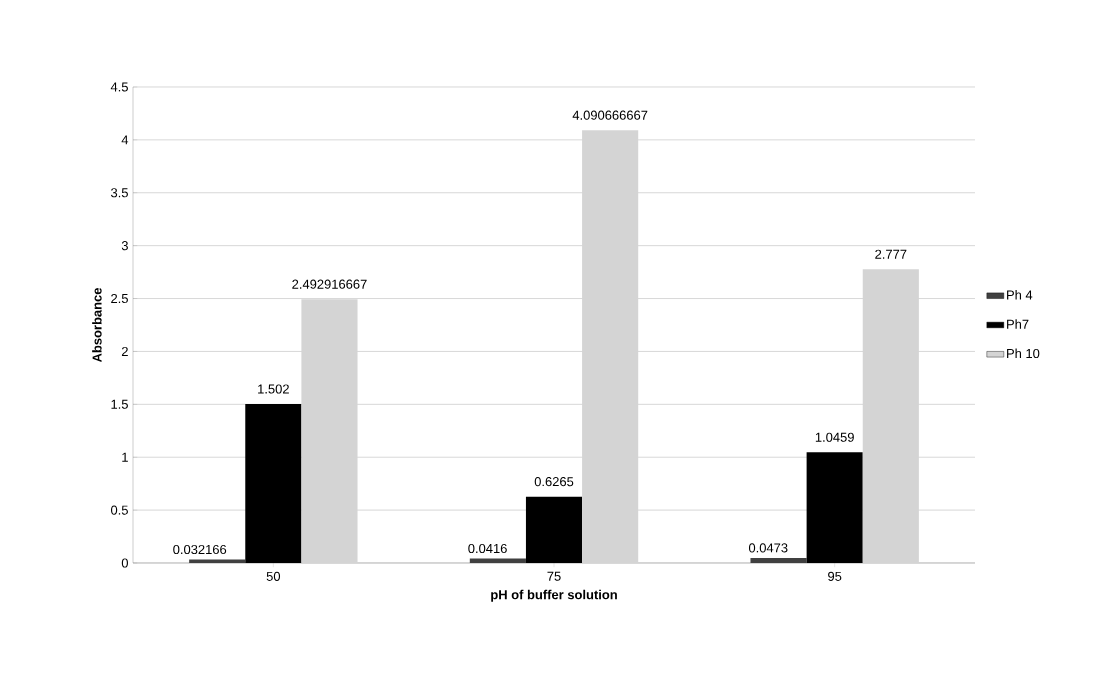  Describe the element at coordinates (768, 548) in the screenshot. I see `data-label: 0.0473` at that location.